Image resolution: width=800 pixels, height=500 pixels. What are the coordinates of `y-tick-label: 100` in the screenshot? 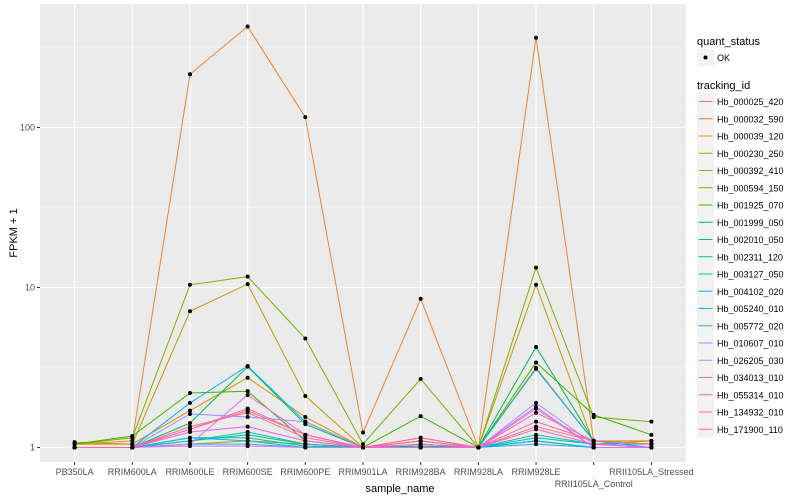 It's located at (27, 128).